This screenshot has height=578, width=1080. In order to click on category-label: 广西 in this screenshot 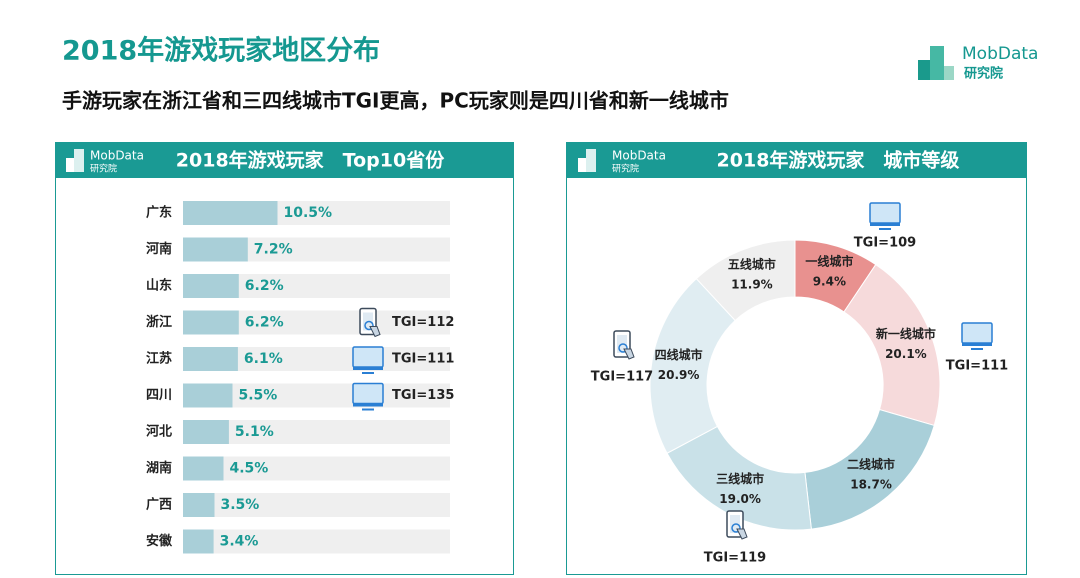, I will do `click(159, 505)`.